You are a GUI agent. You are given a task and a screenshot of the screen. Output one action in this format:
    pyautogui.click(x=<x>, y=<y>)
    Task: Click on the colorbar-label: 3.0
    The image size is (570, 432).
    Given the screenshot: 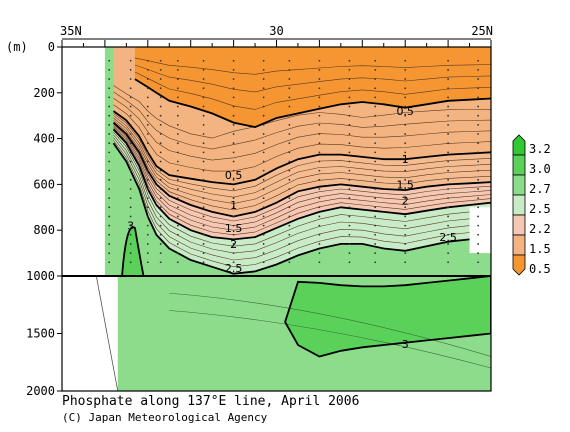 What is the action you would take?
    pyautogui.click(x=540, y=169)
    